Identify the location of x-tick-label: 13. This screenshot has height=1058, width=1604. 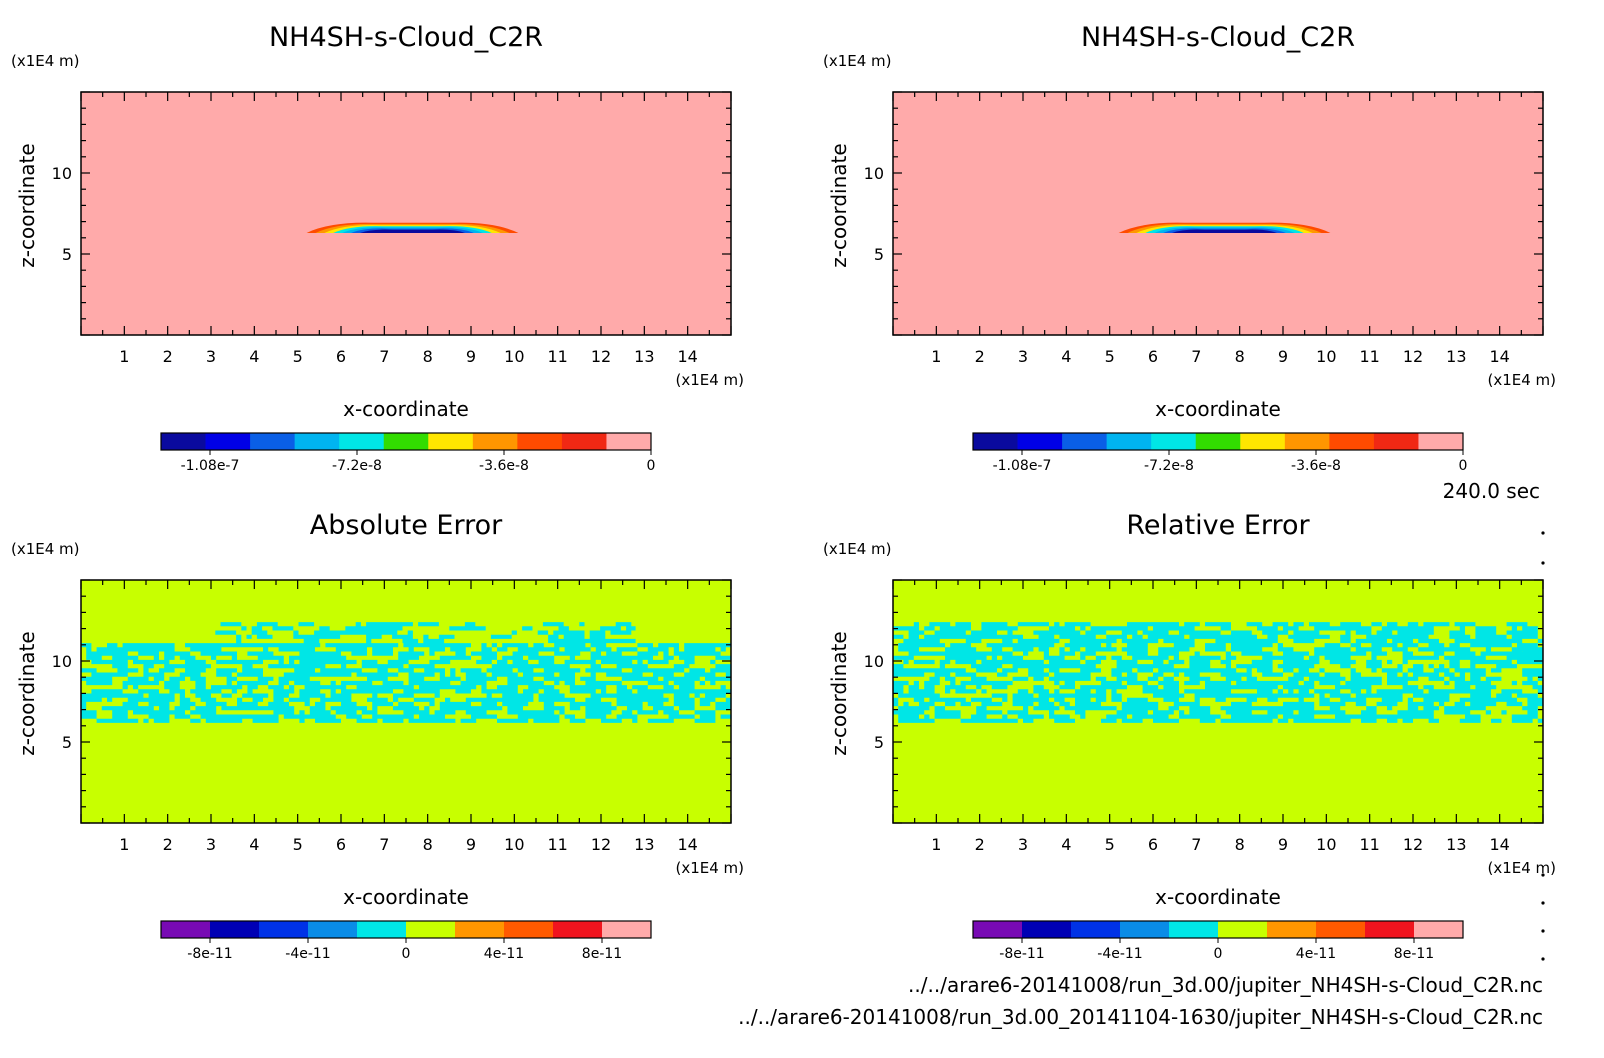
(1456, 844).